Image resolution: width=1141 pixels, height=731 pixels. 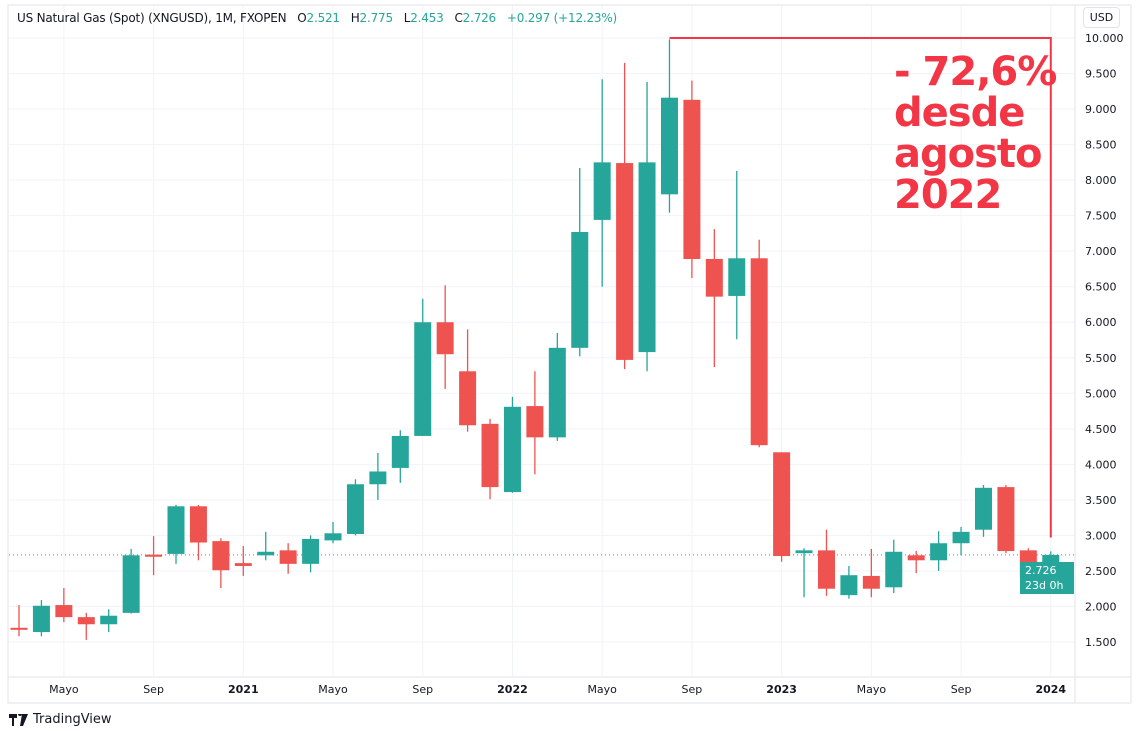 I want to click on price-tick-label: 6.500, so click(x=1101, y=287).